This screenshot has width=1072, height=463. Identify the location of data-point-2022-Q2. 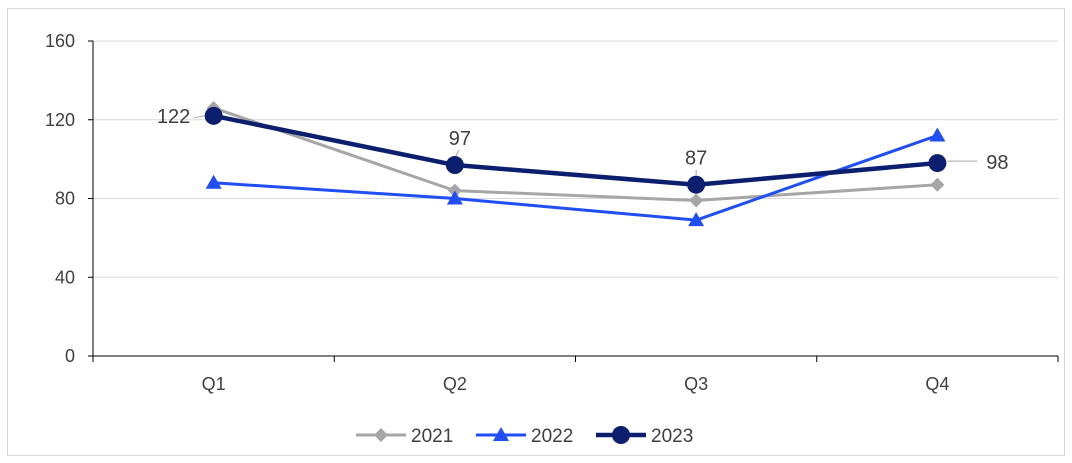
(454, 197).